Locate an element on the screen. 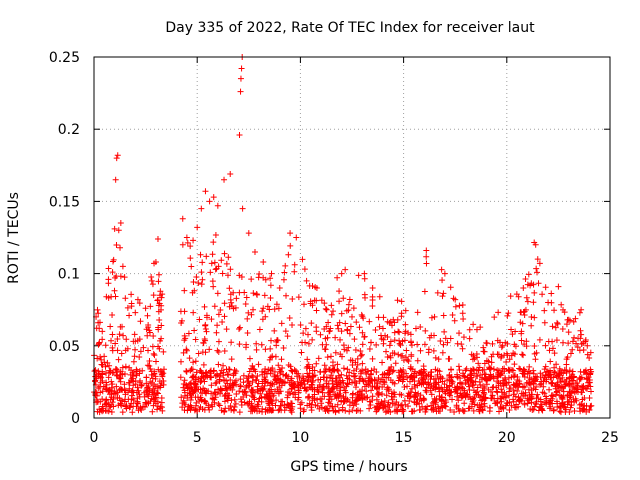 This screenshot has height=480, width=640. y-axis-label: ROTI / TECUs is located at coordinates (14, 238).